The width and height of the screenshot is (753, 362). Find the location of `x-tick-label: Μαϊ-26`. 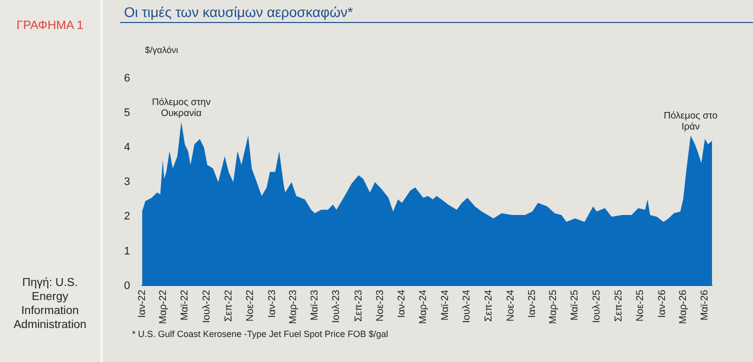

x-tick-label: Μαϊ-26 is located at coordinates (705, 305).